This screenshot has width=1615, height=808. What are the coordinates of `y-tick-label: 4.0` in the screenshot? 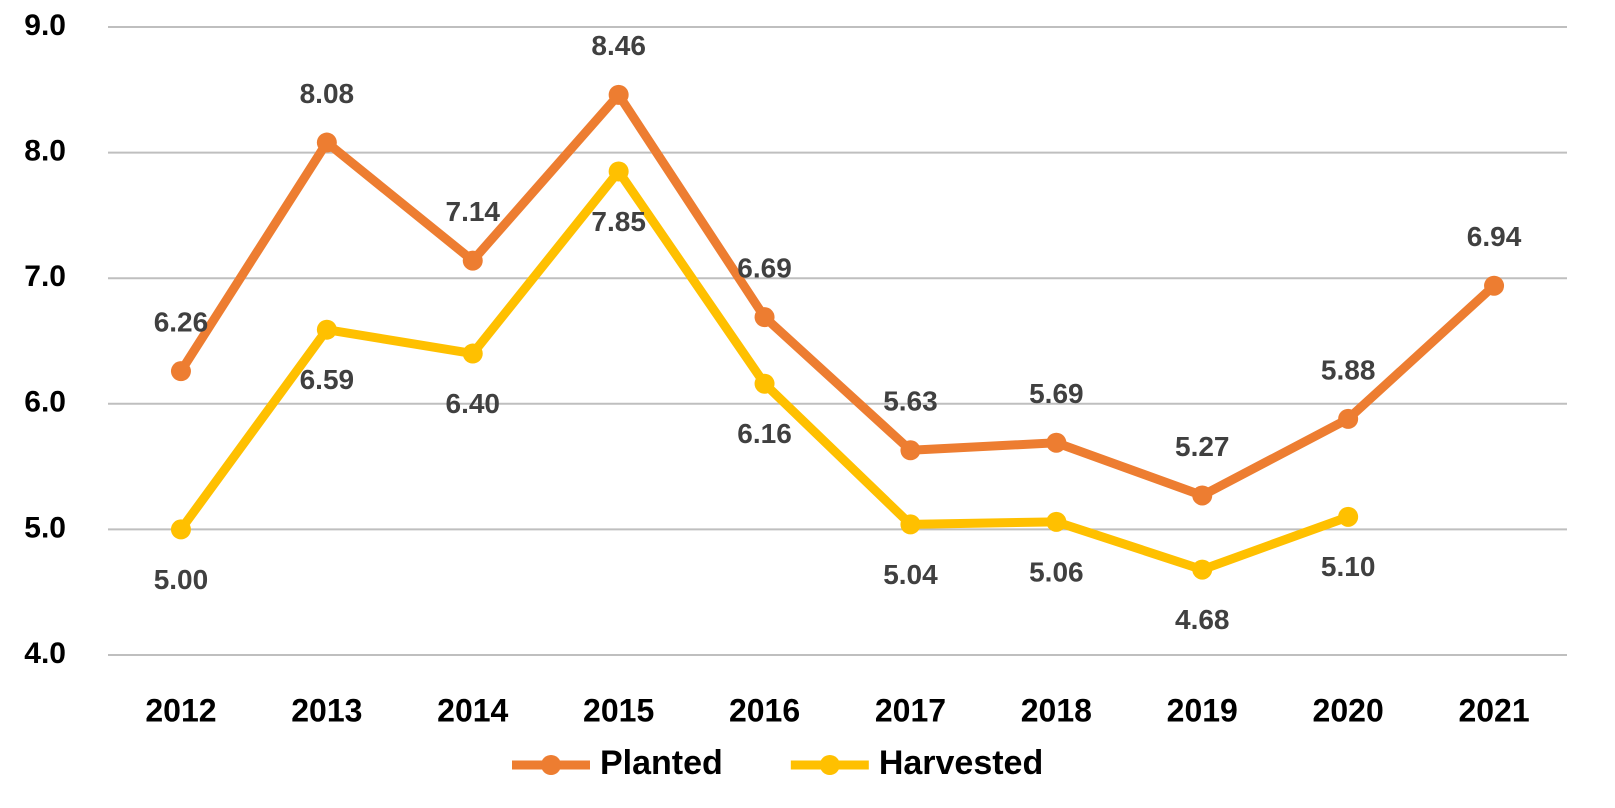 It's located at (45, 653).